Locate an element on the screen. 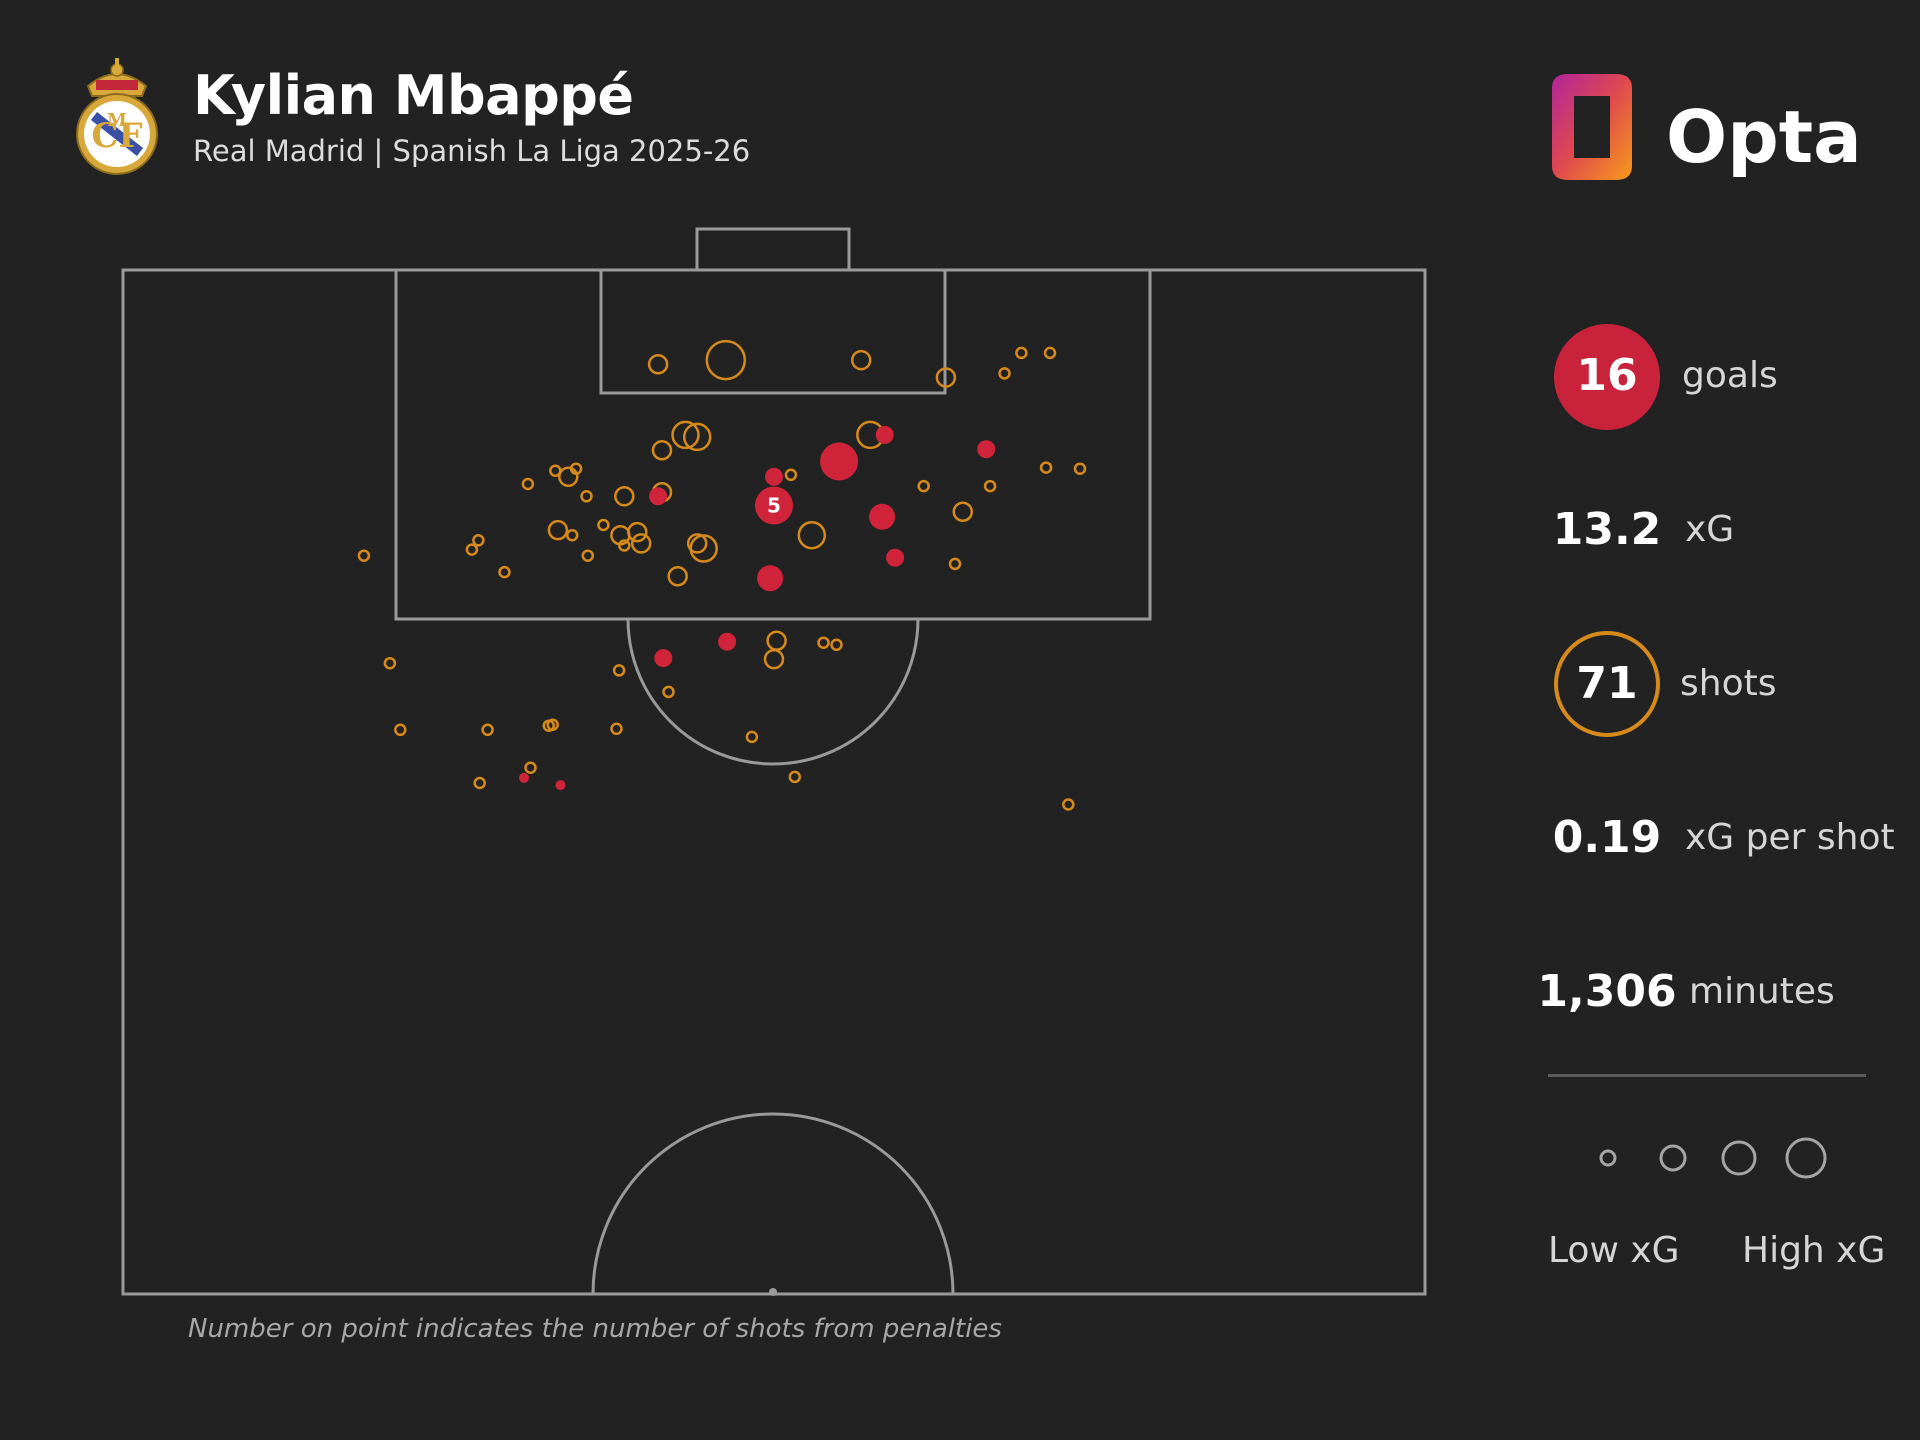 The width and height of the screenshot is (1920, 1440). goals-layer: 5 is located at coordinates (757, 608).